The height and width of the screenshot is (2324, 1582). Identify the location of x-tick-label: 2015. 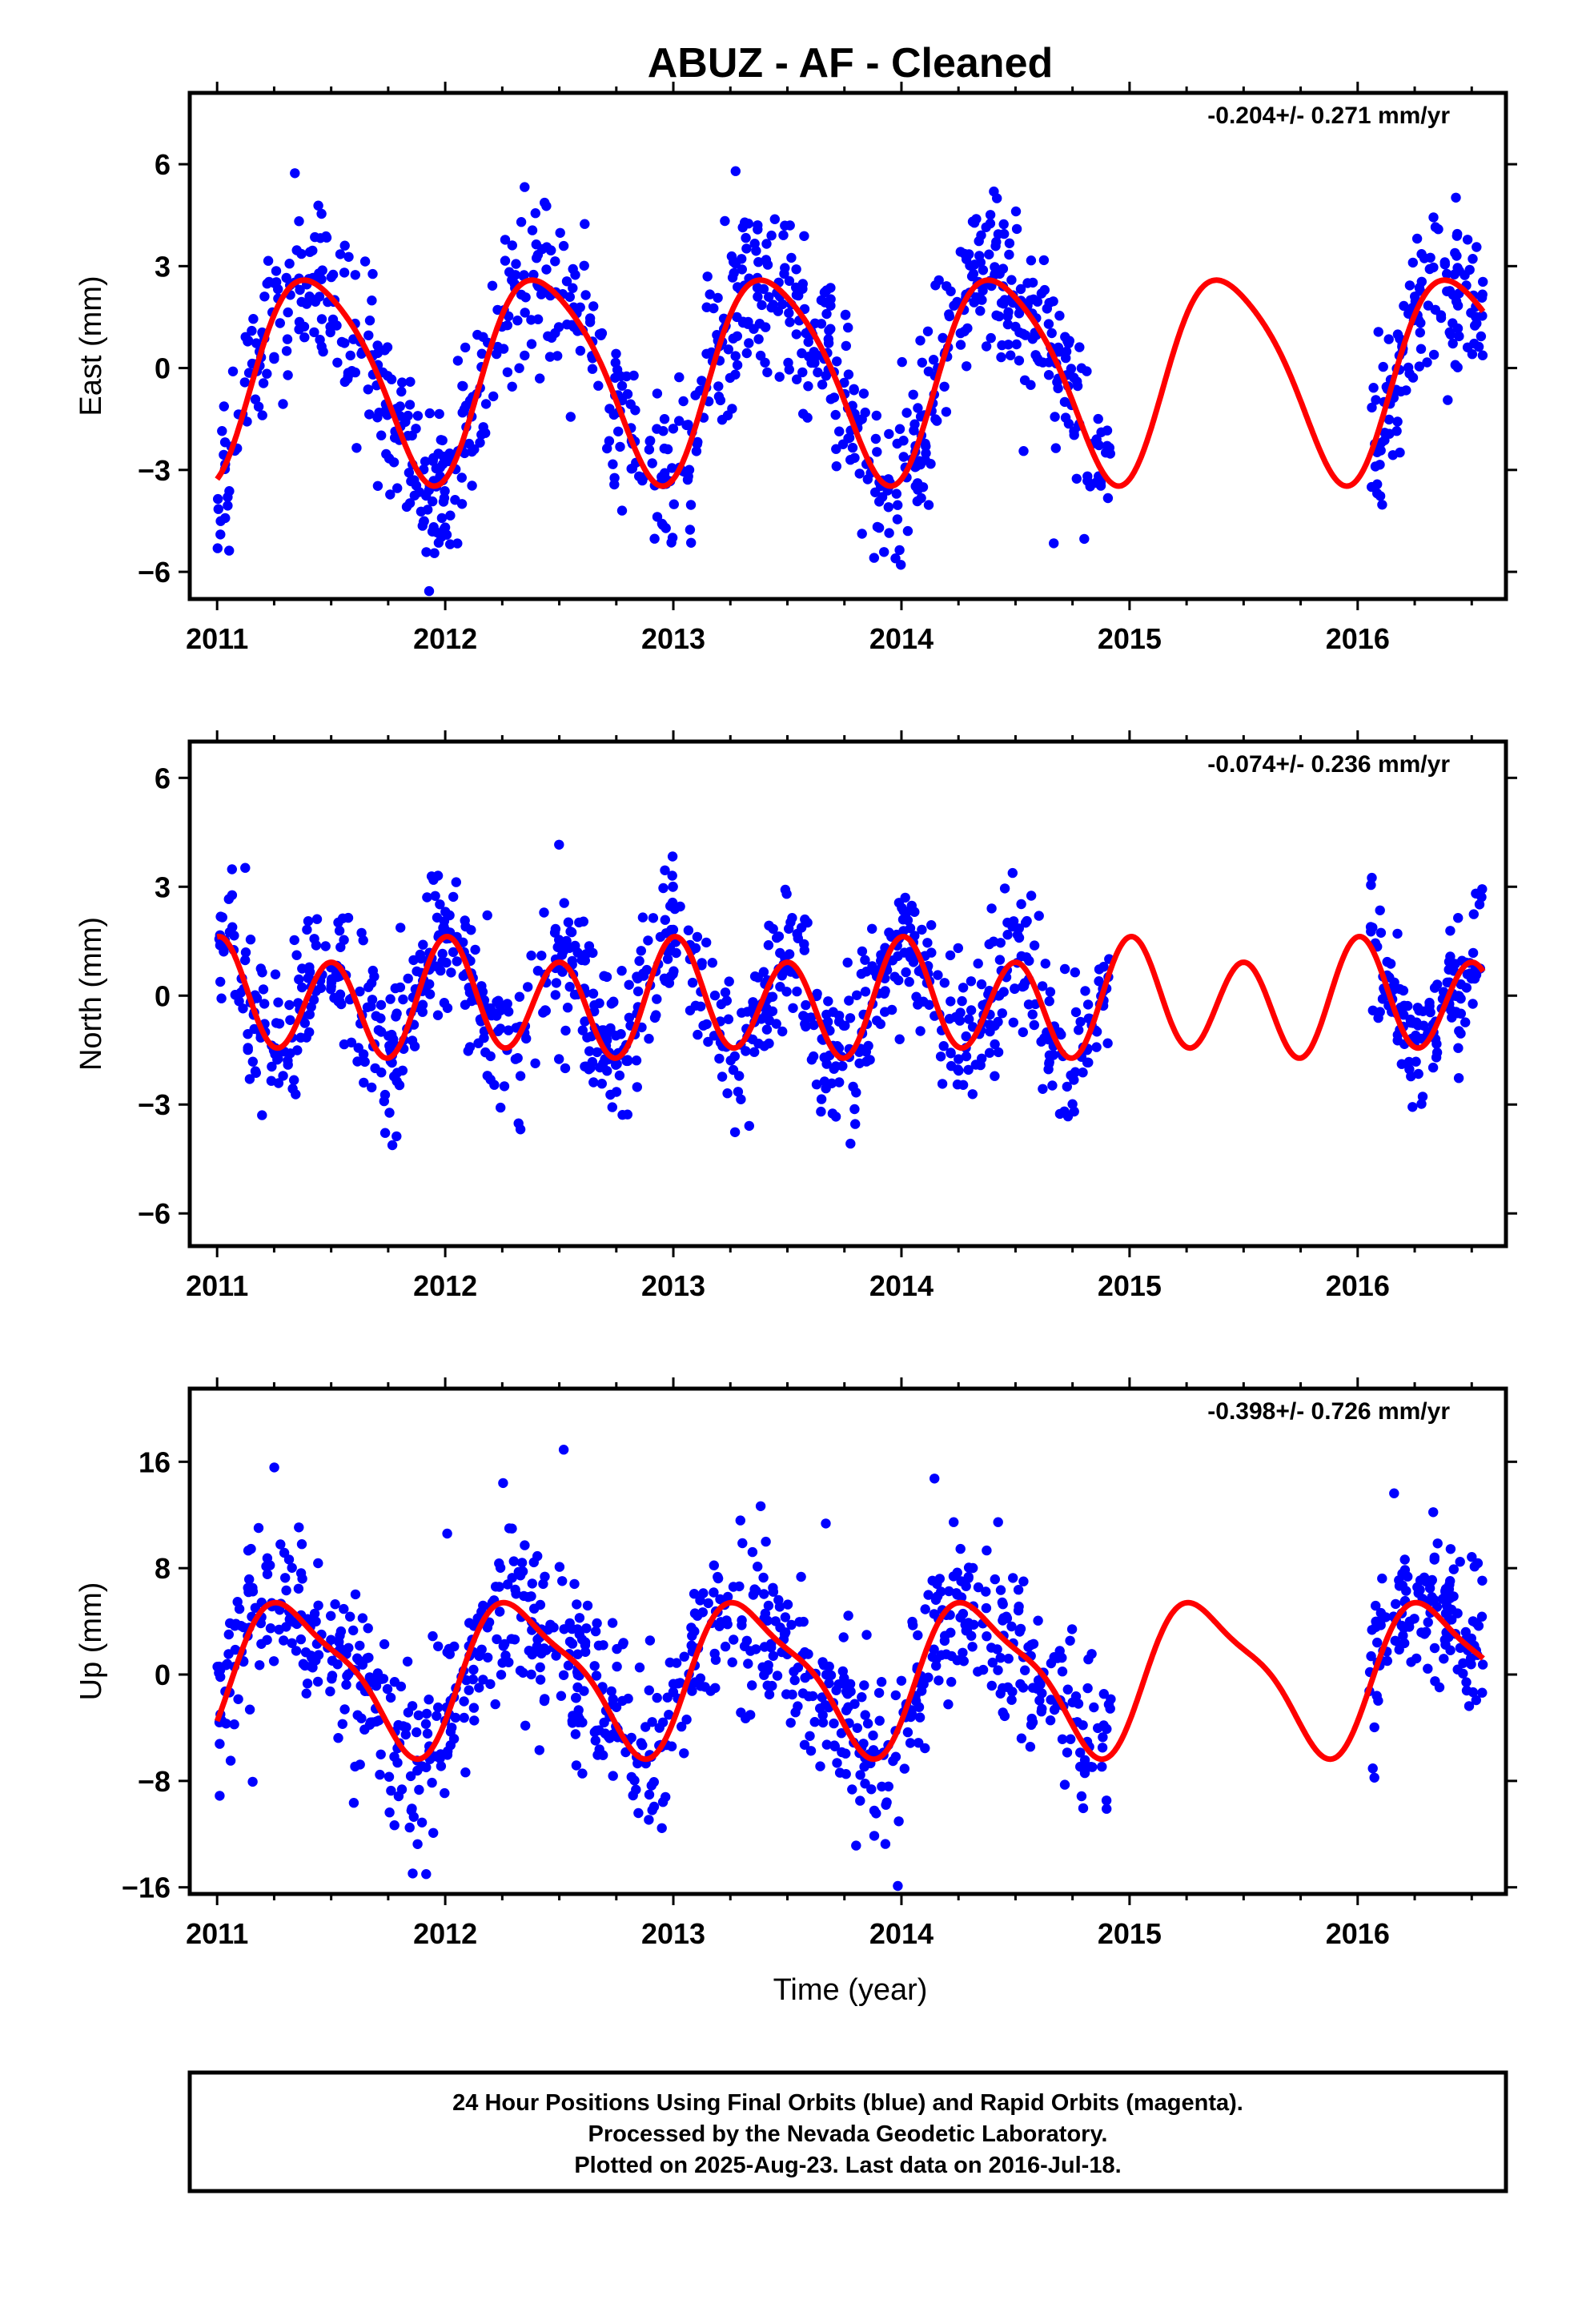
(1130, 1285).